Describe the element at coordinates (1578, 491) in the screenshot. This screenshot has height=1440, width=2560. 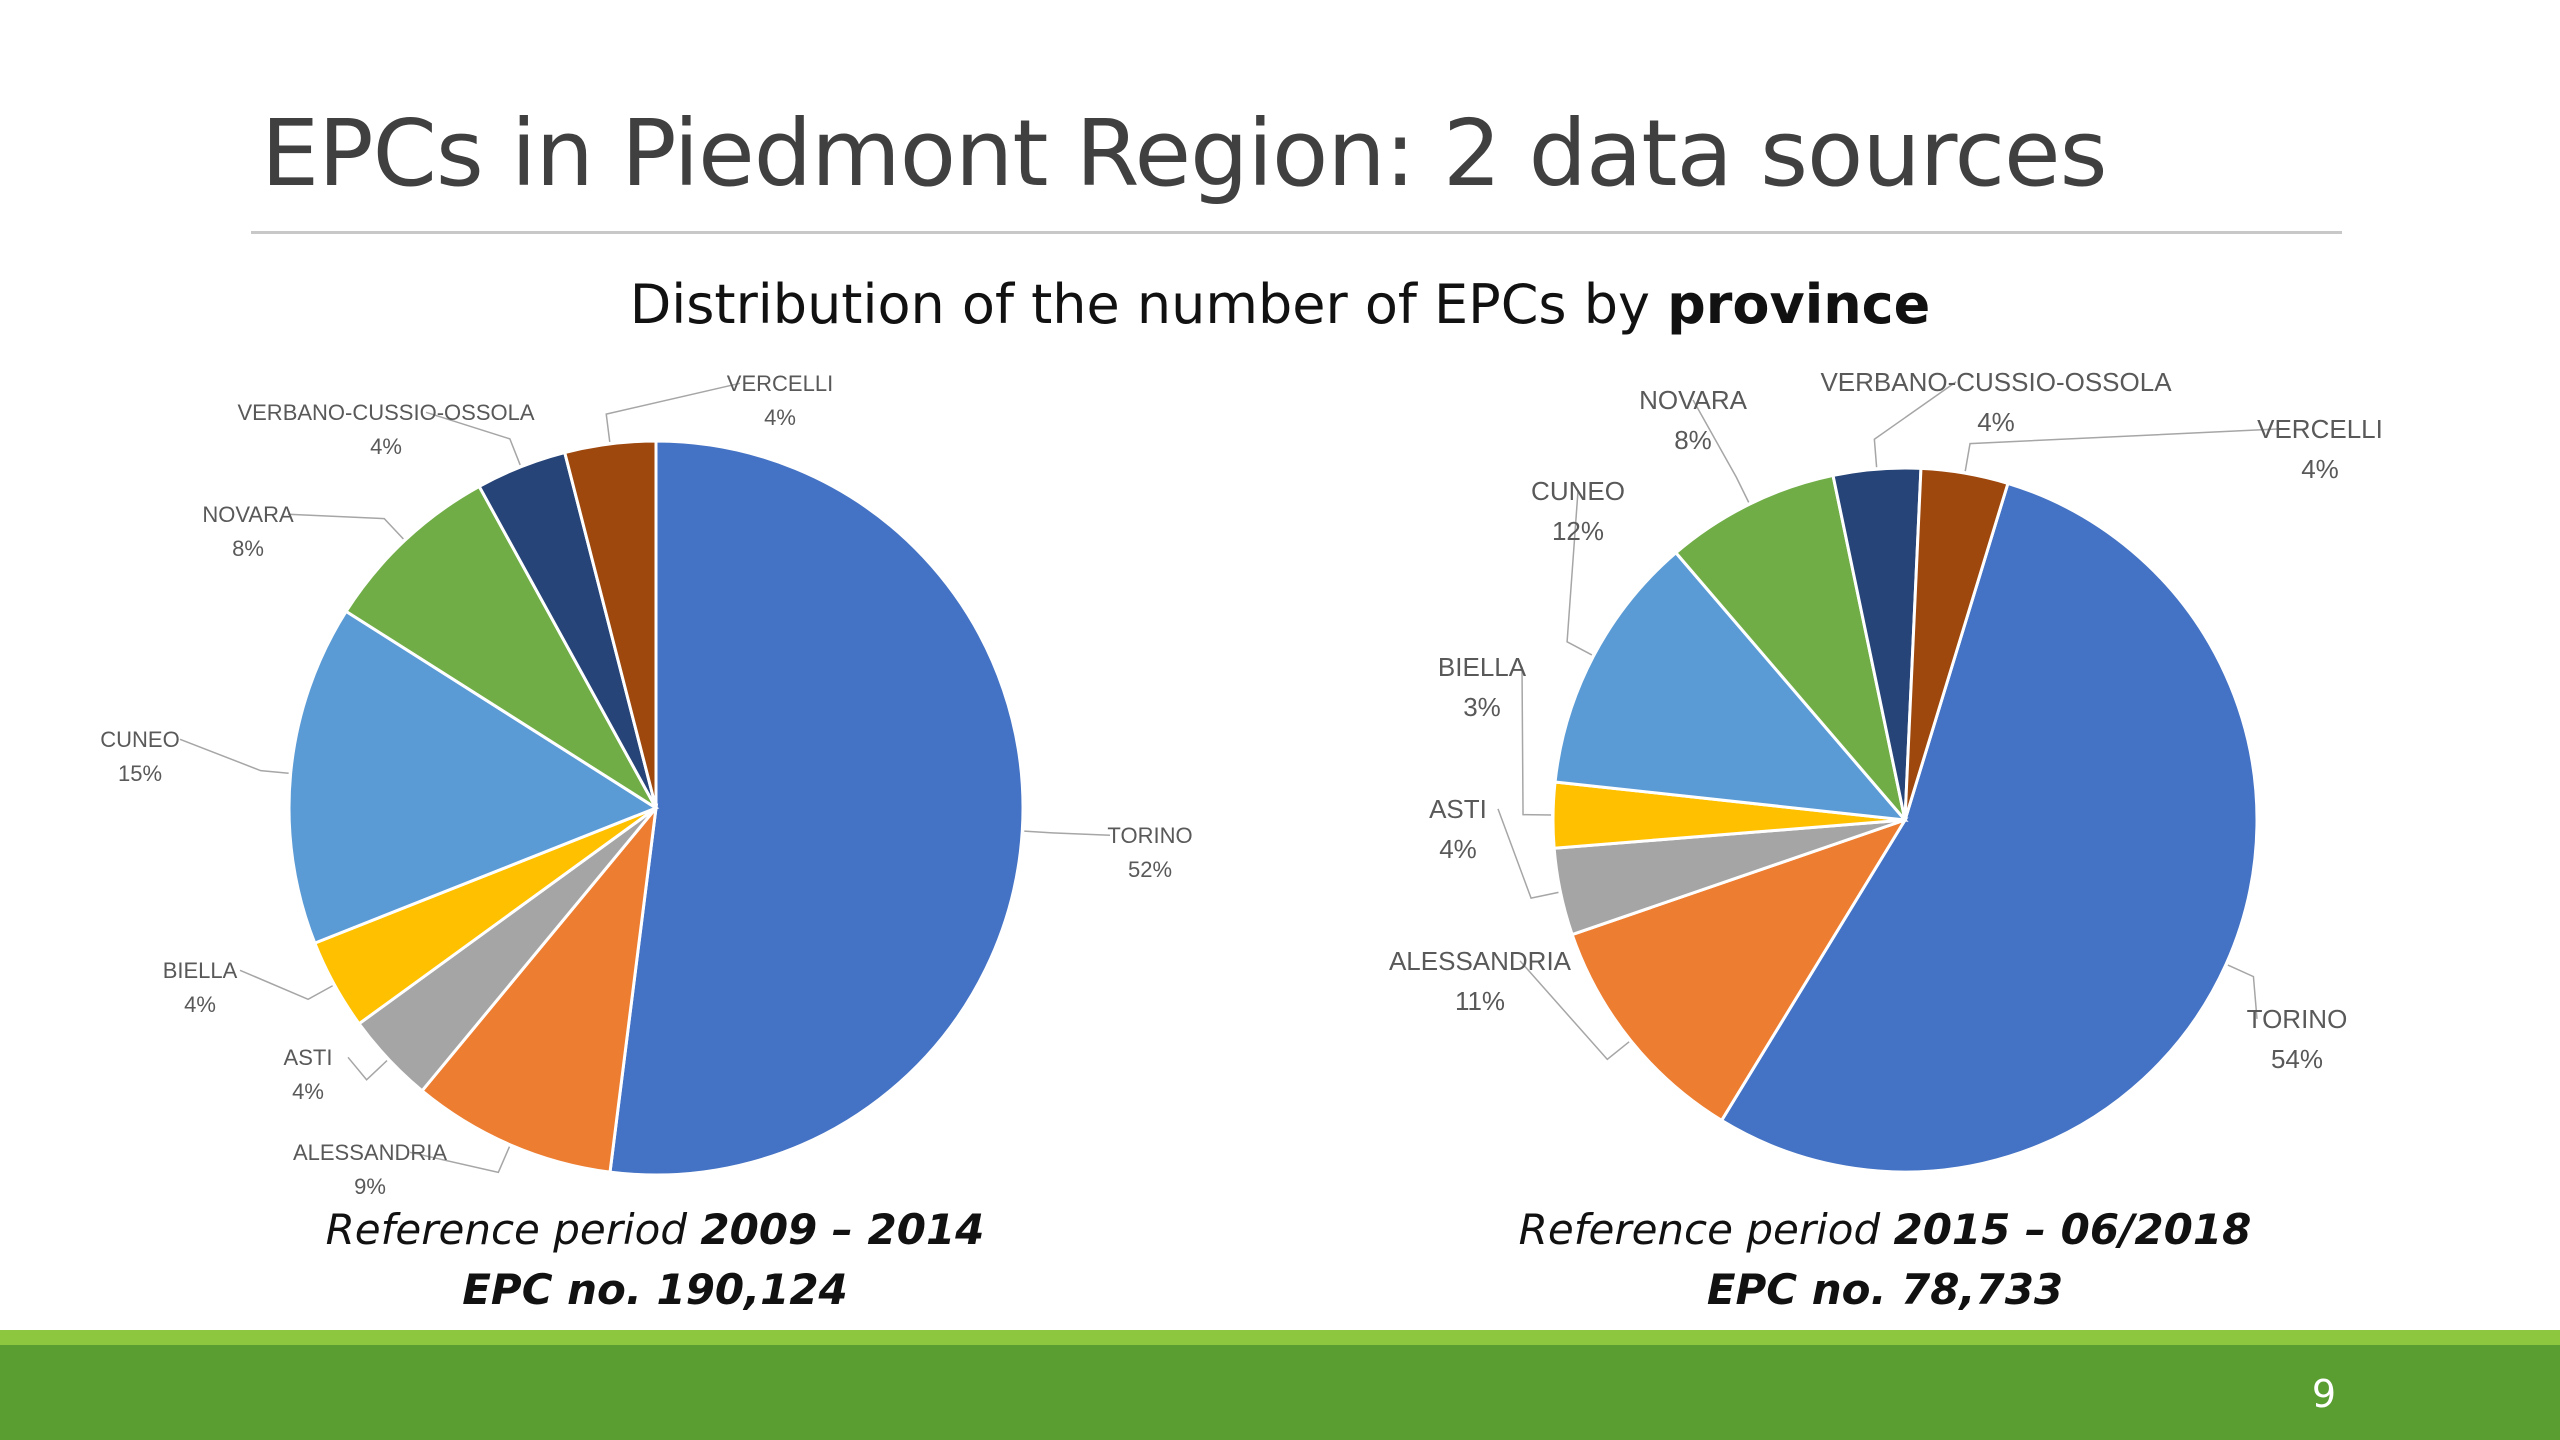
I see `pie2-label-cuneo: CUNEO` at that location.